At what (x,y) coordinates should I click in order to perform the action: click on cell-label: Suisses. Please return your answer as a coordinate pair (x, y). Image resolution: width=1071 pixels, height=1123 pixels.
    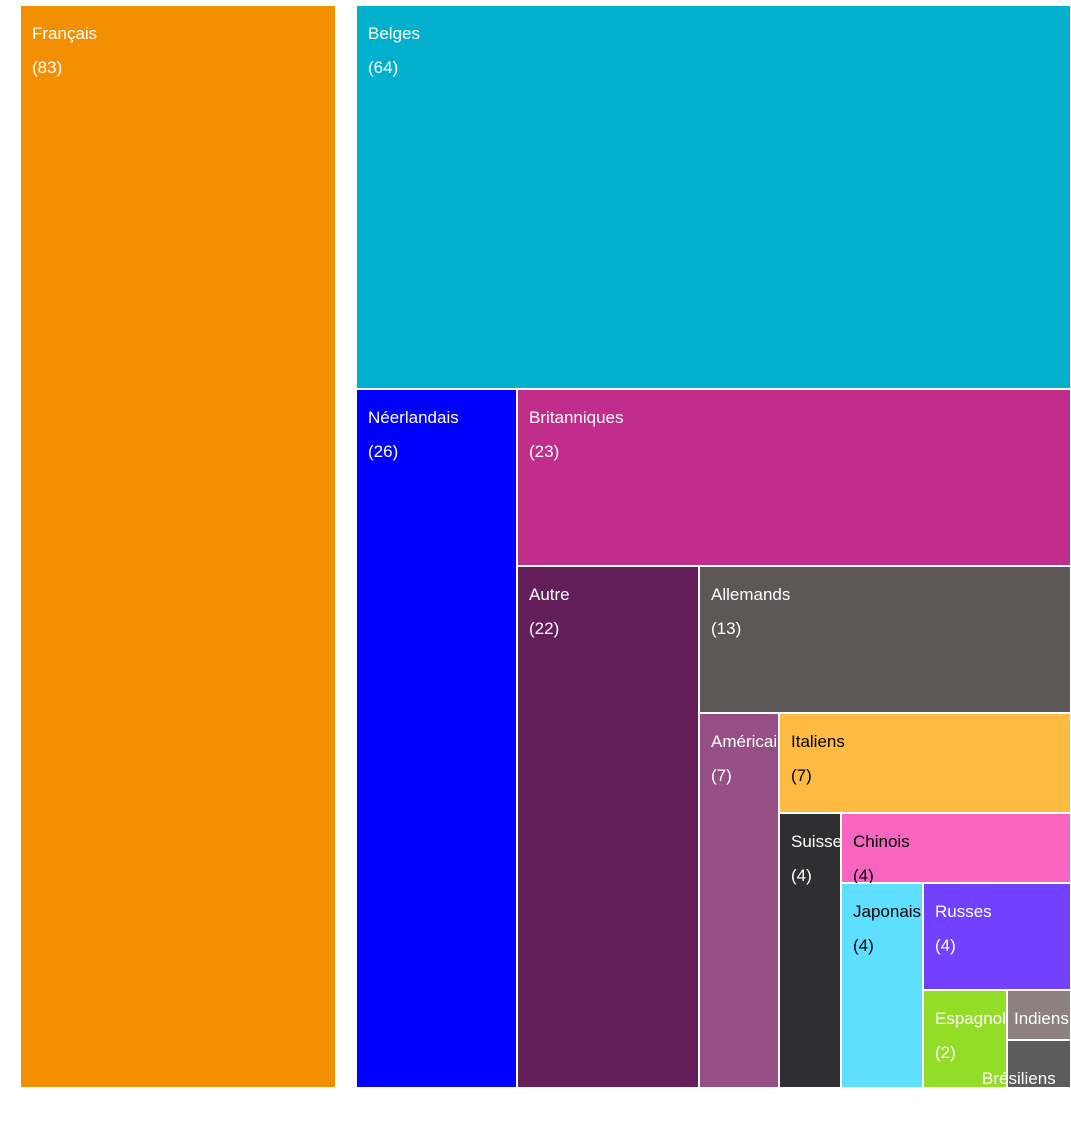
    Looking at the image, I should click on (821, 841).